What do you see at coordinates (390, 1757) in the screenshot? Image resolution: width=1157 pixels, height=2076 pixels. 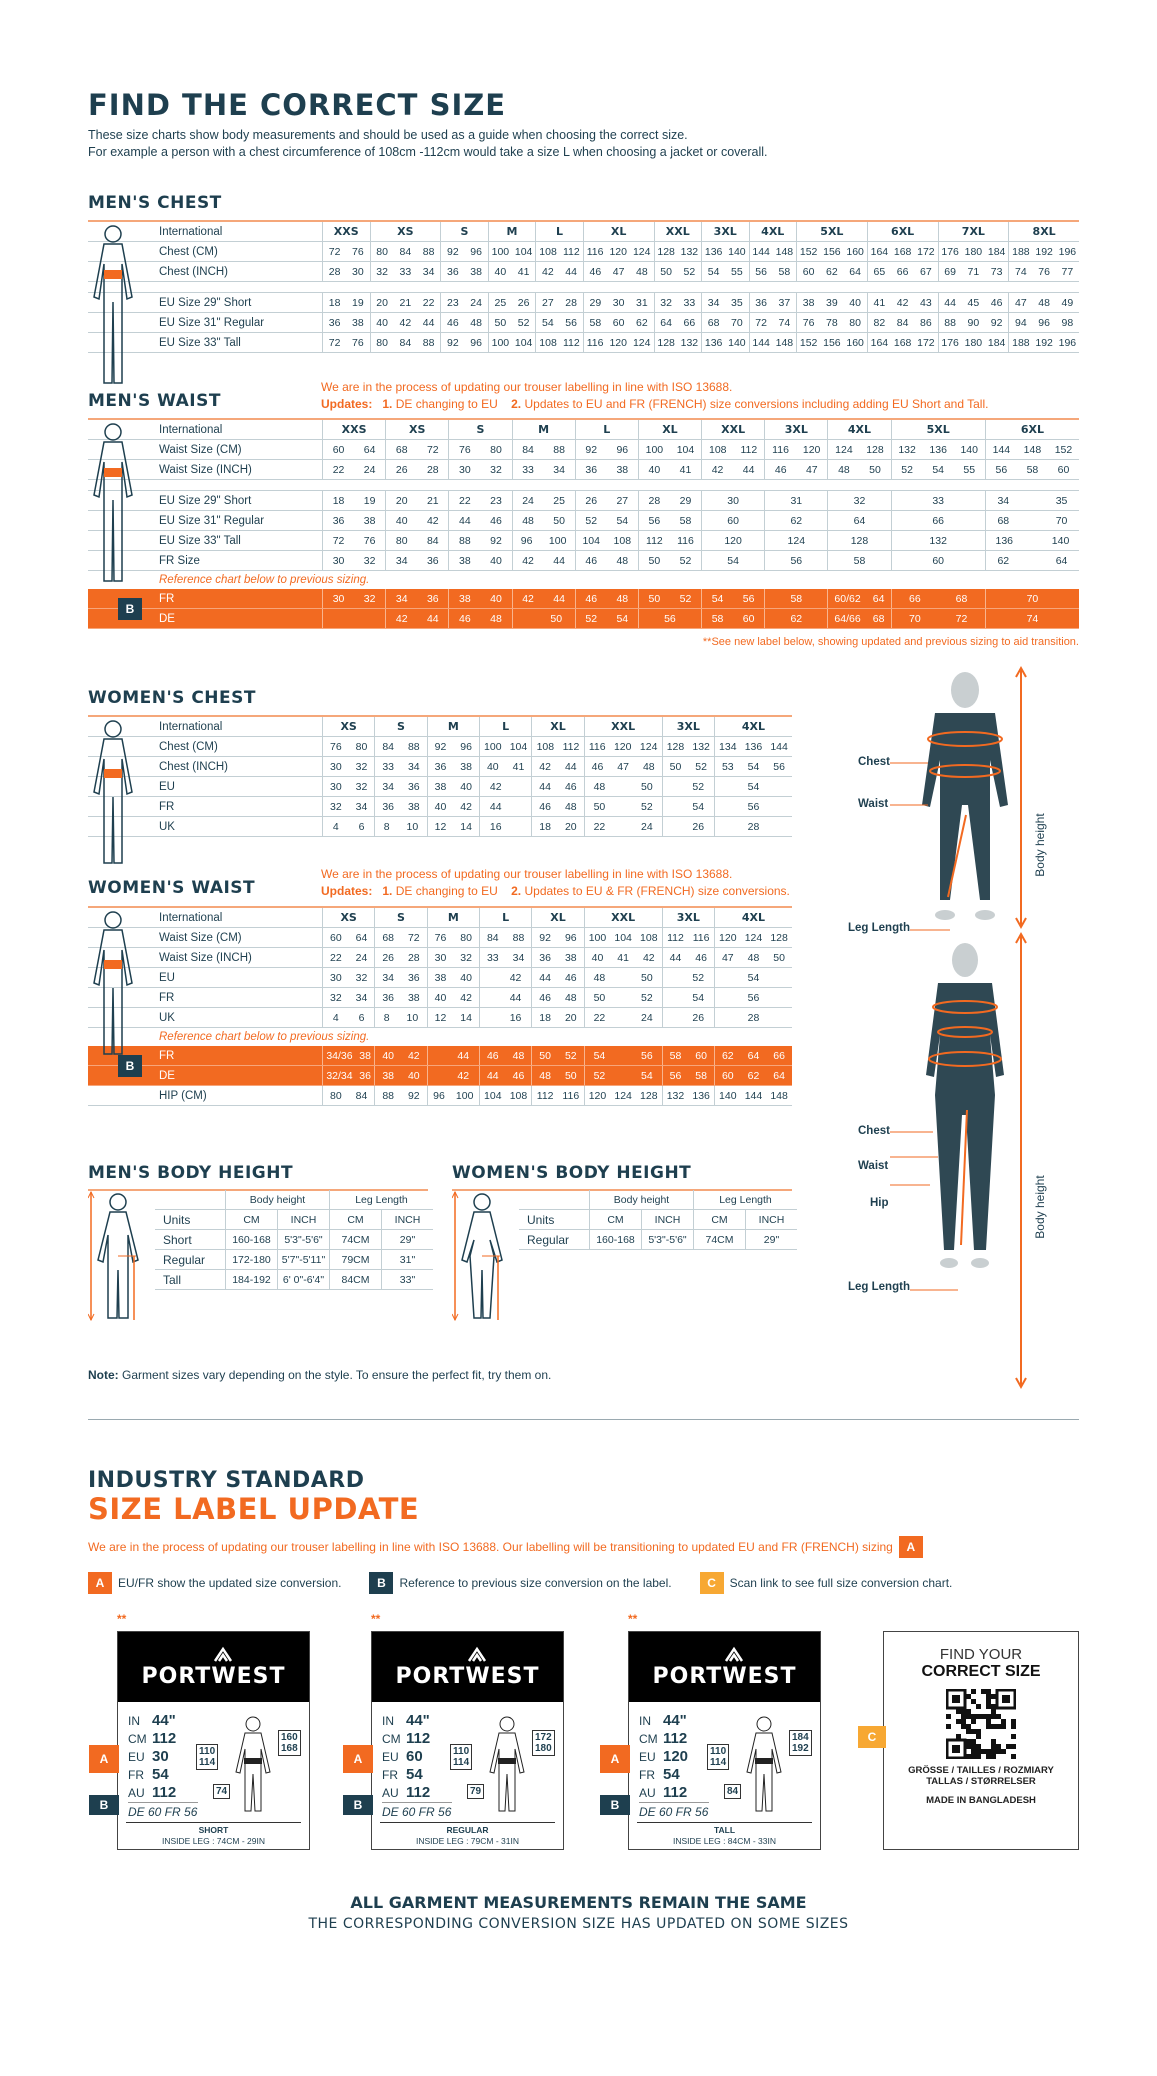 I see `size-key: EU` at bounding box center [390, 1757].